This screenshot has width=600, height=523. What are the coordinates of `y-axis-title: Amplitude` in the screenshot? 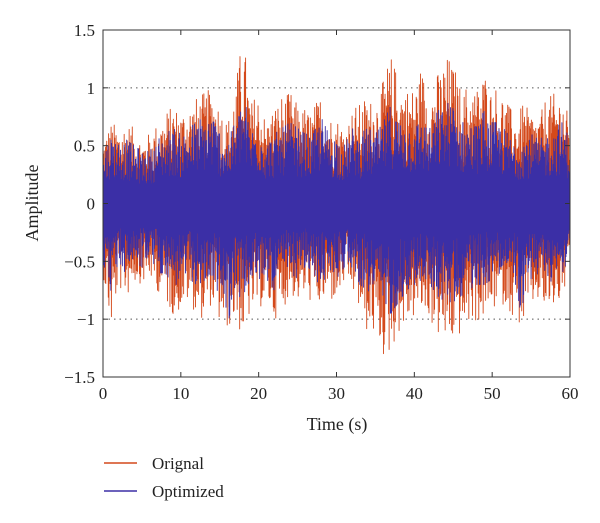 It's located at (32, 202).